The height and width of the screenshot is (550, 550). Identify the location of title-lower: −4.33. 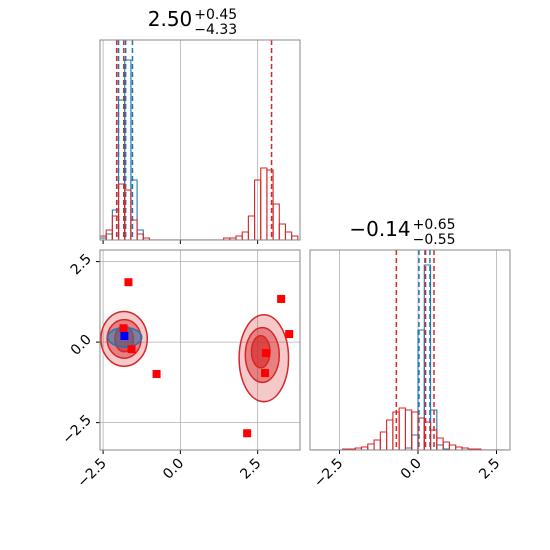
(215, 30).